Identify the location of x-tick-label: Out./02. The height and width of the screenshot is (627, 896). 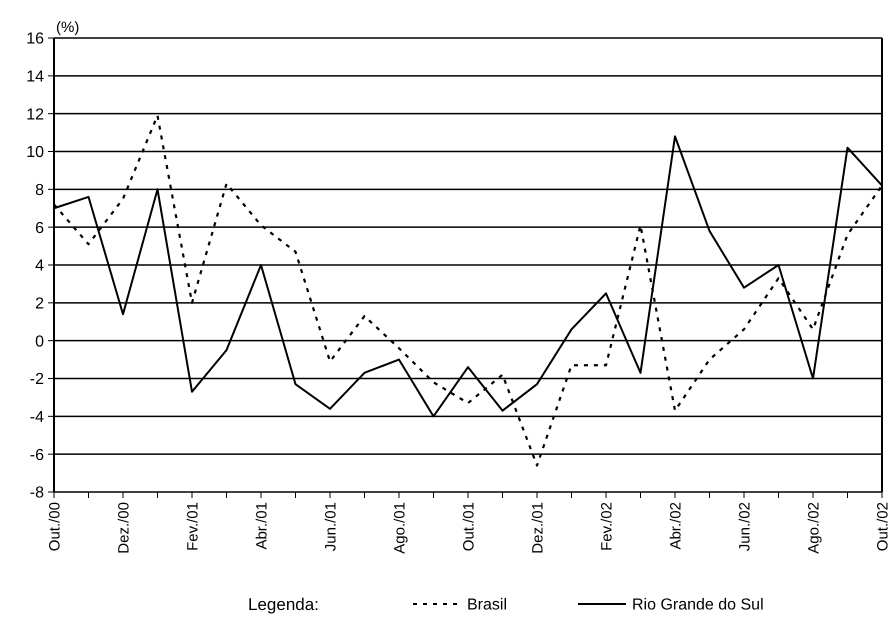
(883, 527).